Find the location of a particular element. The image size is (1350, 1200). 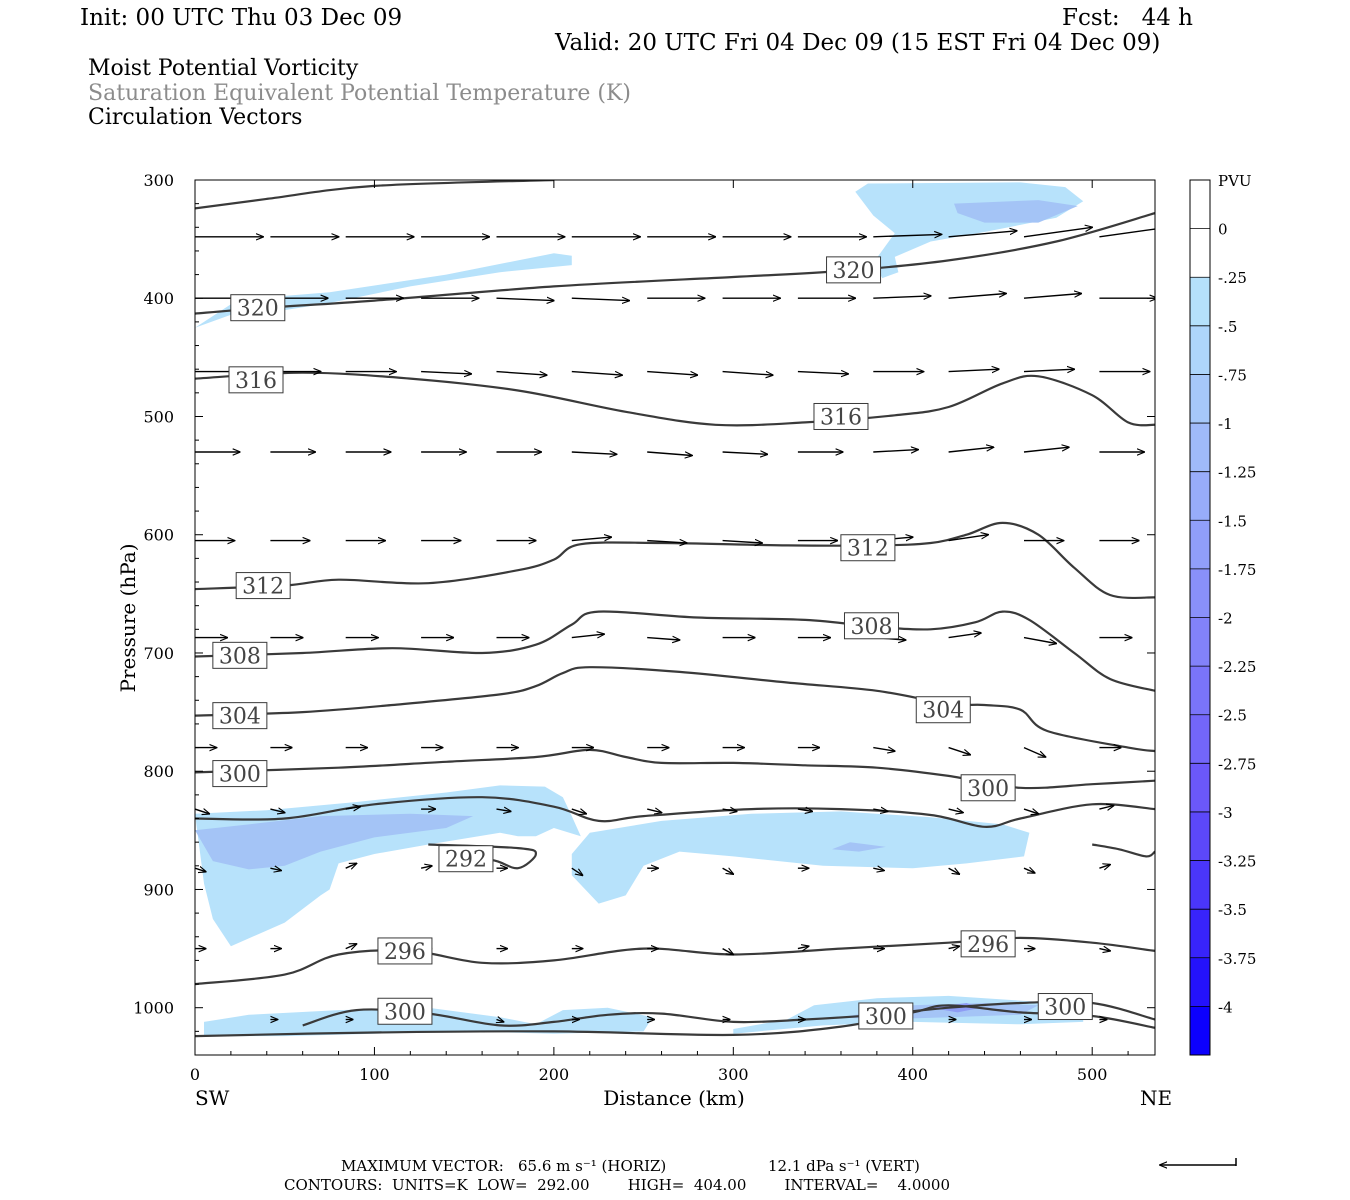

colorbar-unit: PVU is located at coordinates (1235, 181).